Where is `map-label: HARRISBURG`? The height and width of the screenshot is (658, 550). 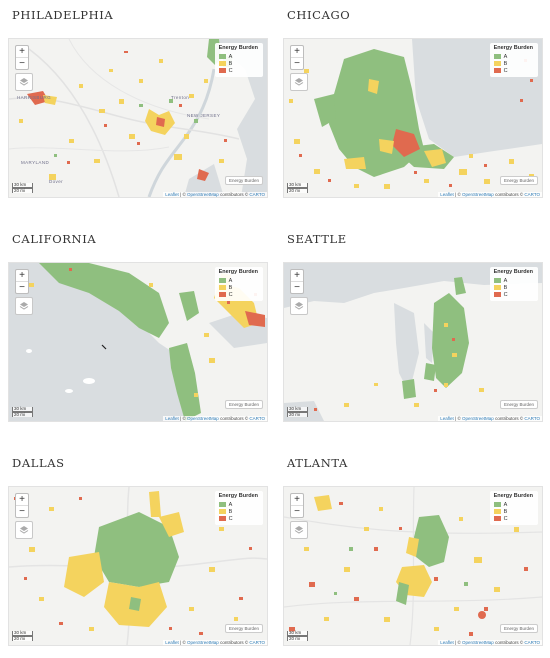 map-label: HARRISBURG is located at coordinates (34, 97).